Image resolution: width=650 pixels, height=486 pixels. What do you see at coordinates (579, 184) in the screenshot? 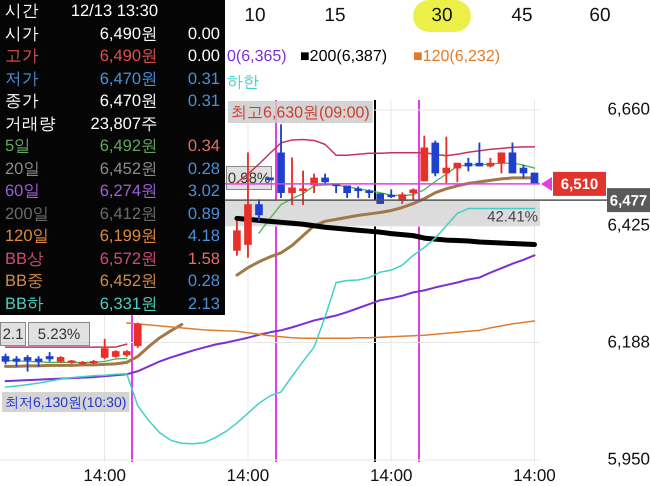
I see `ref-line-label: 6,510` at bounding box center [579, 184].